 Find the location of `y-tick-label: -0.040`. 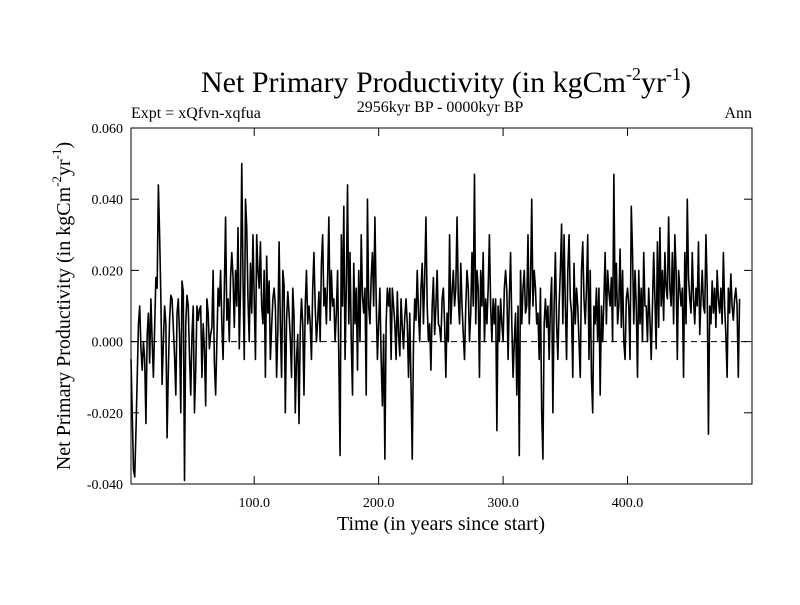

y-tick-label: -0.040 is located at coordinates (105, 485).